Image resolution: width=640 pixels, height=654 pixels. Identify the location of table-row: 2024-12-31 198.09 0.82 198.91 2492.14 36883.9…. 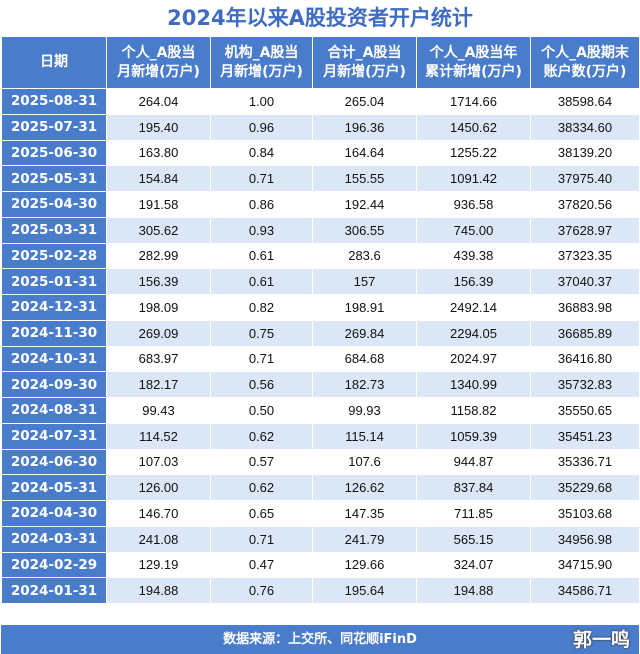
(320, 307).